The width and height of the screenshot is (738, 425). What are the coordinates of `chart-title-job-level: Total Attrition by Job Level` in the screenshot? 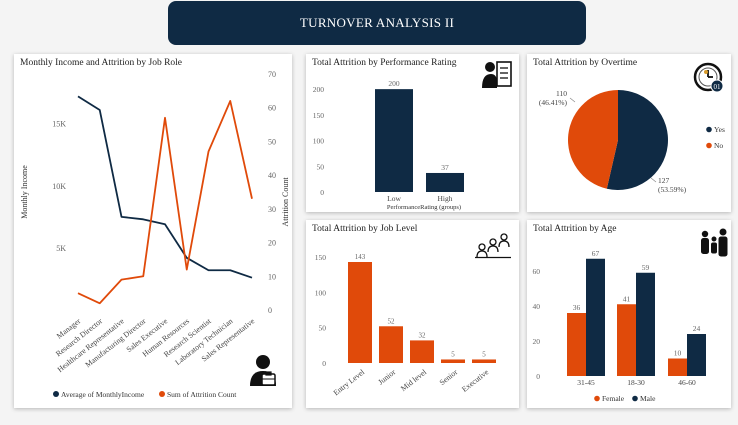 It's located at (365, 229).